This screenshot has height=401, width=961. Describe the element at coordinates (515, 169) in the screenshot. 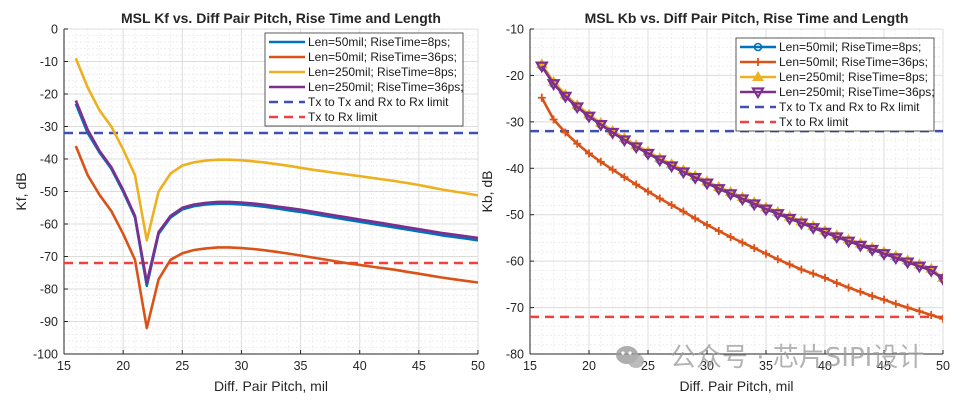

I see `y-tick-label: -40` at that location.